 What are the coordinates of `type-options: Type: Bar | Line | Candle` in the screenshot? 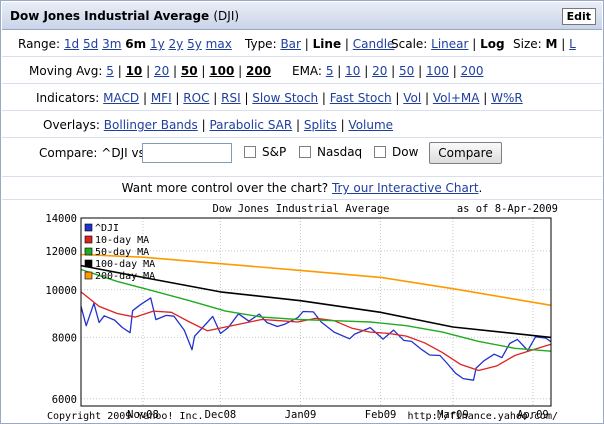 It's located at (320, 44).